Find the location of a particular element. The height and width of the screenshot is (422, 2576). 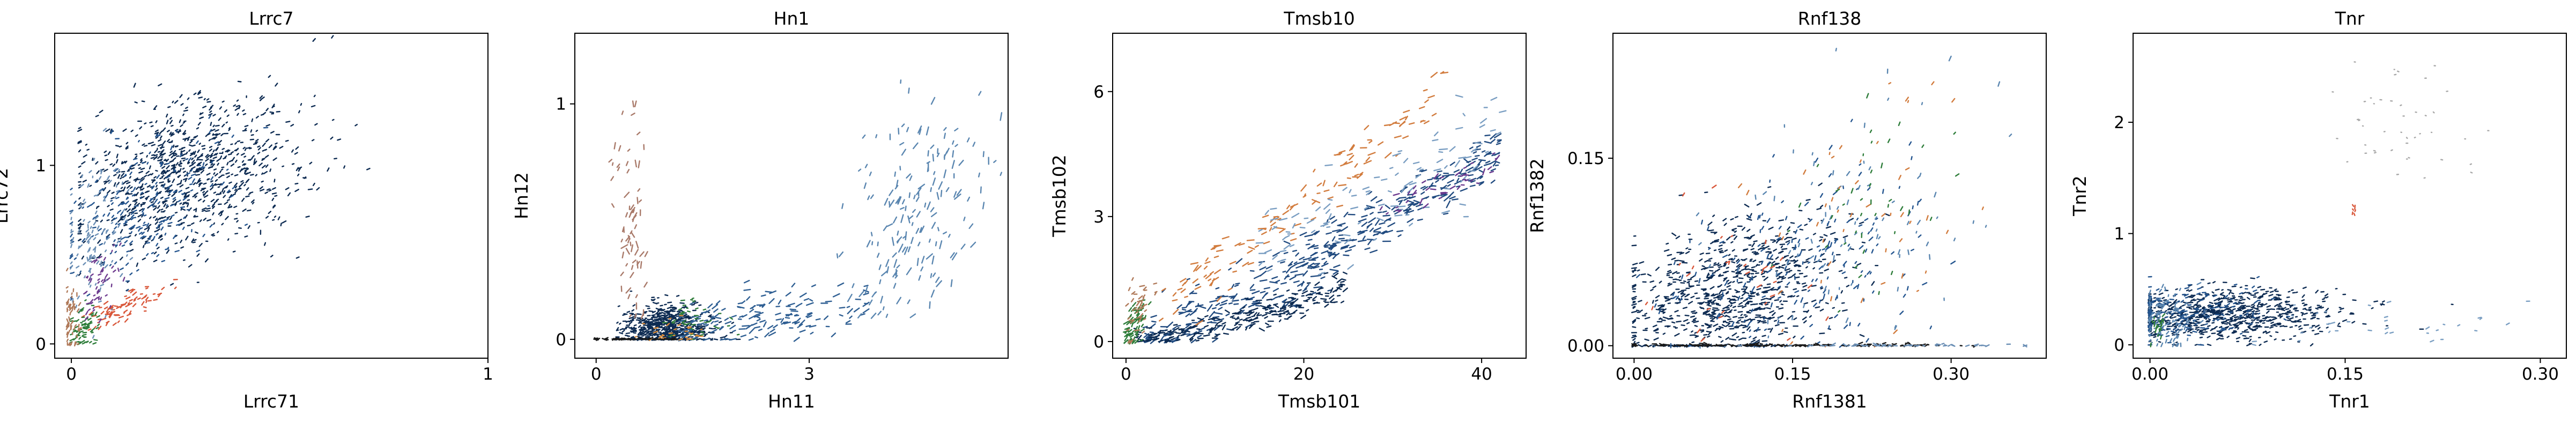

y-tick-label: 0.00 is located at coordinates (1585, 346).